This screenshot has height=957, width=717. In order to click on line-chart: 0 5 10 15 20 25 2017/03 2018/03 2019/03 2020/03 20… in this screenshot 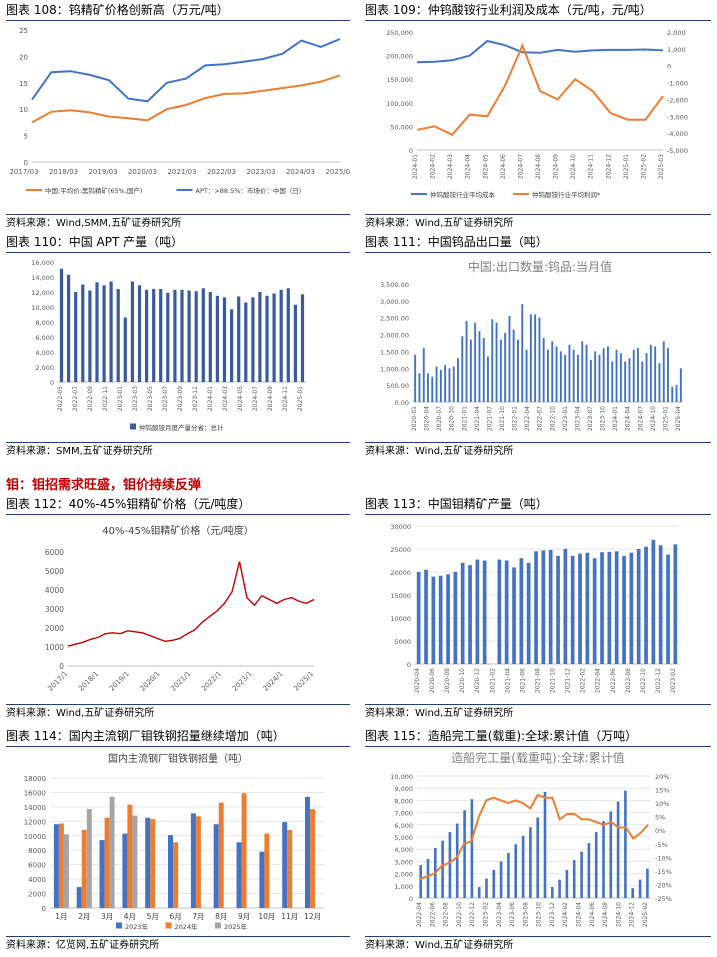, I will do `click(181, 111)`.